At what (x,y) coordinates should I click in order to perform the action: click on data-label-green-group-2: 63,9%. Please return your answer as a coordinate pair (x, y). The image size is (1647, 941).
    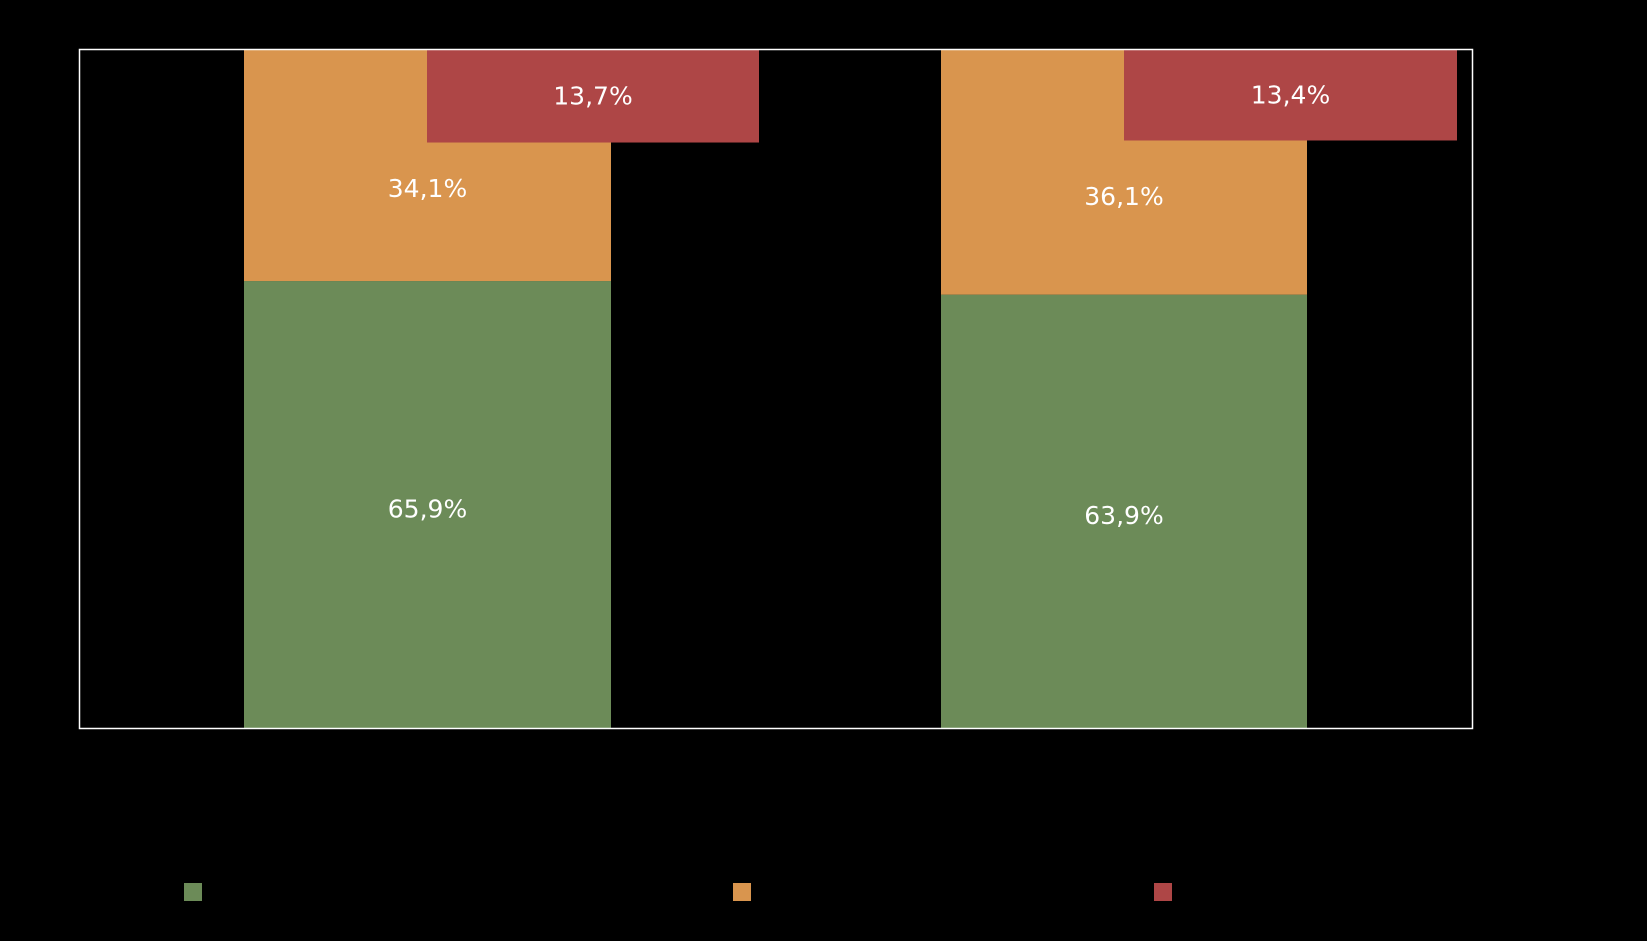
    Looking at the image, I should click on (1123, 515).